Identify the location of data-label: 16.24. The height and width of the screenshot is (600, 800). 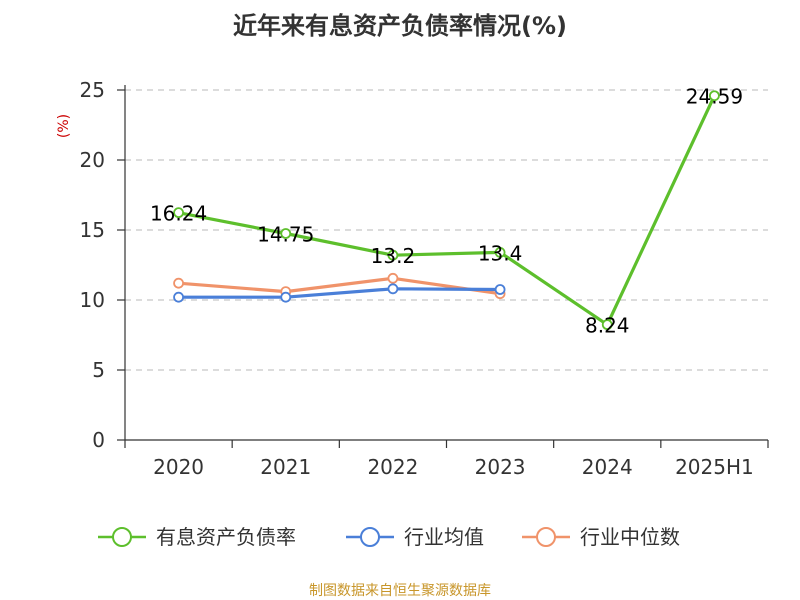
(178, 214).